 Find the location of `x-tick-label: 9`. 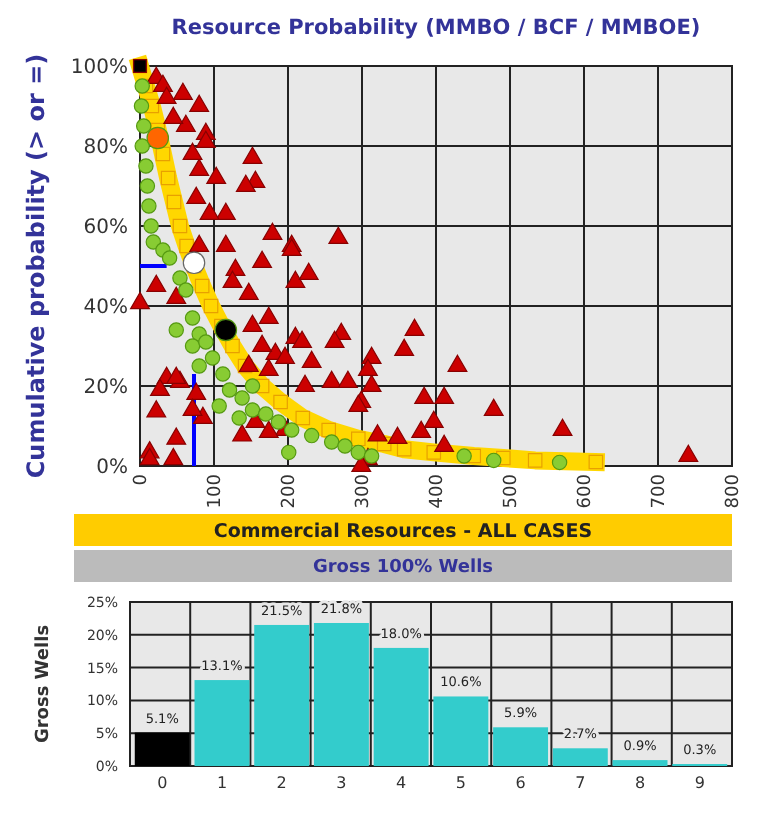

x-tick-label: 9 is located at coordinates (699, 783).